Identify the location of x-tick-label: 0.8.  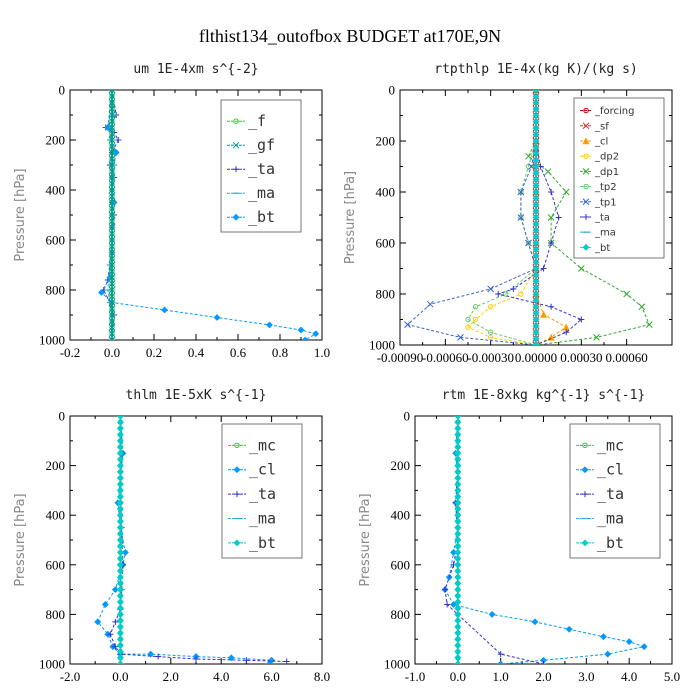
(280, 352).